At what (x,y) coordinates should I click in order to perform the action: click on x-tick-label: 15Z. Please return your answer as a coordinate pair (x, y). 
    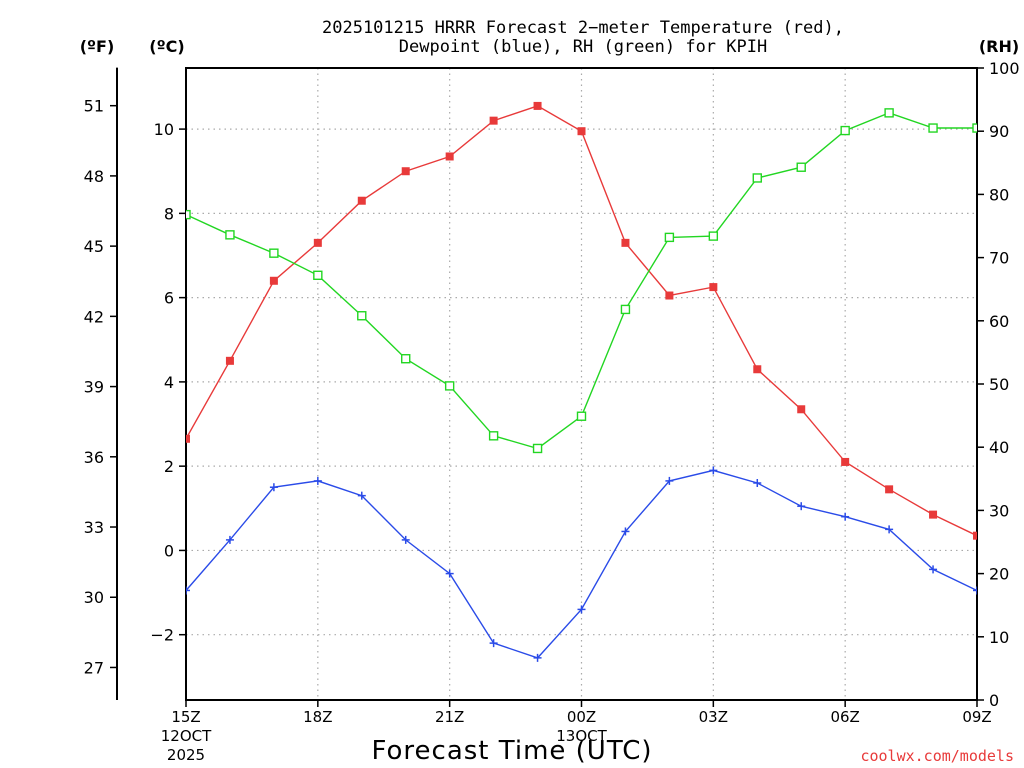
    Looking at the image, I should click on (185, 717).